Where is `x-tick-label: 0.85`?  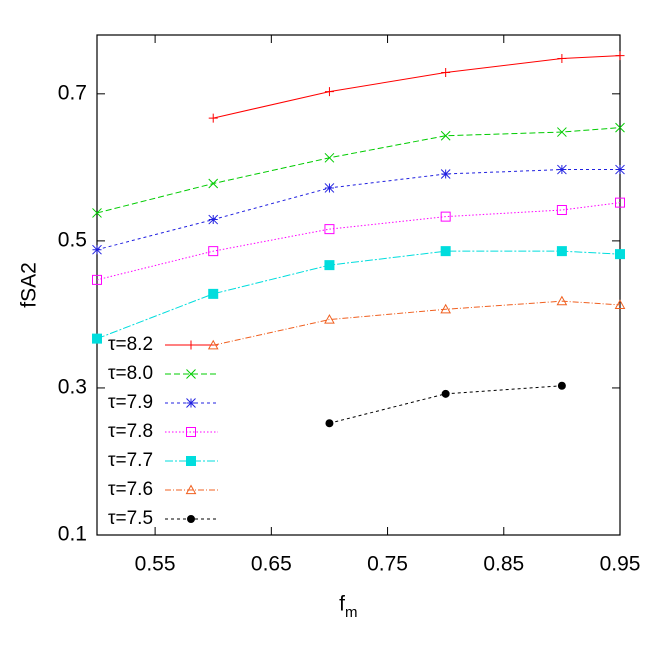 x-tick-label: 0.85 is located at coordinates (503, 564).